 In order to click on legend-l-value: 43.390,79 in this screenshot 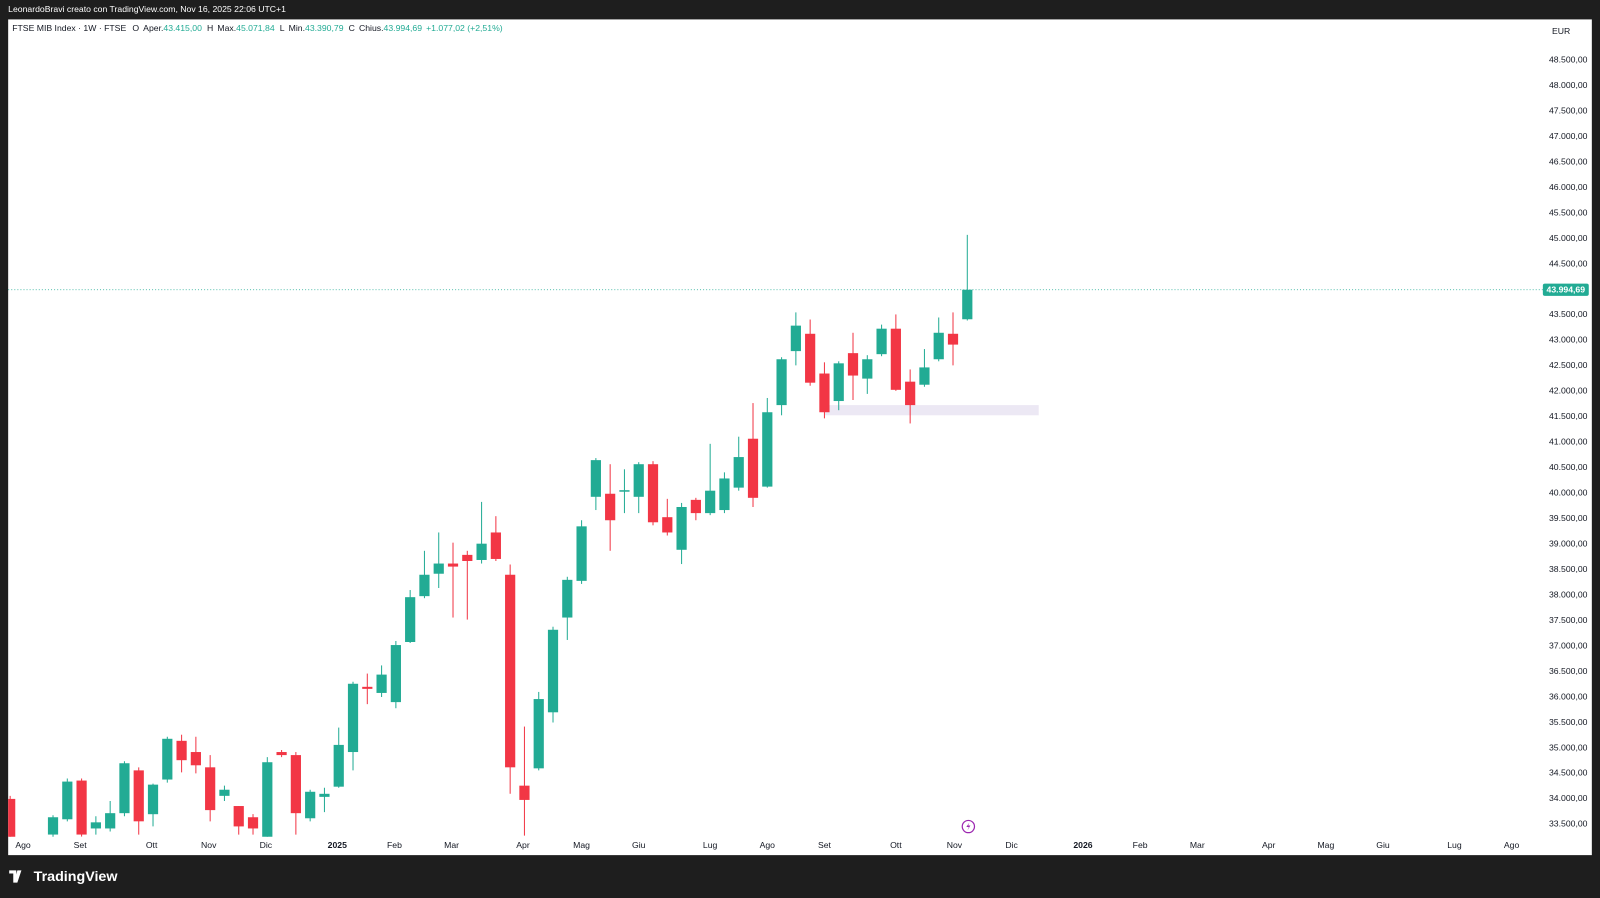, I will do `click(324, 28)`.